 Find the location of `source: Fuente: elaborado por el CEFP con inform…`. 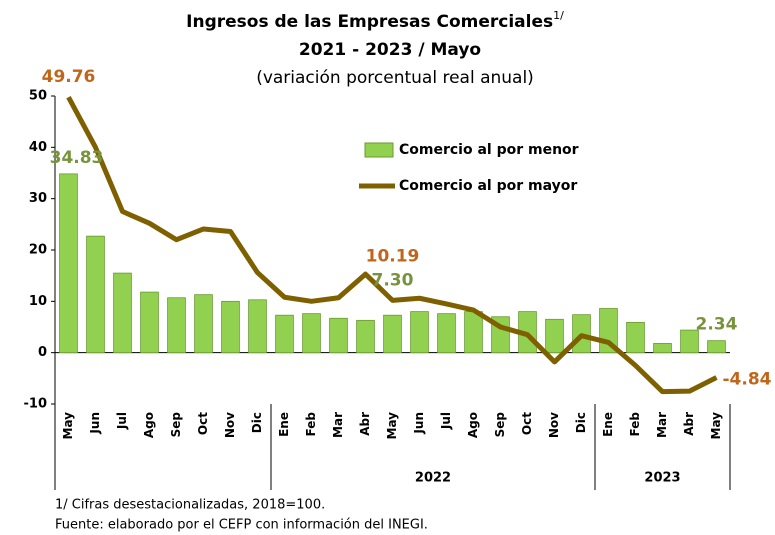

source: Fuente: elaborado por el CEFP con inform… is located at coordinates (241, 525).